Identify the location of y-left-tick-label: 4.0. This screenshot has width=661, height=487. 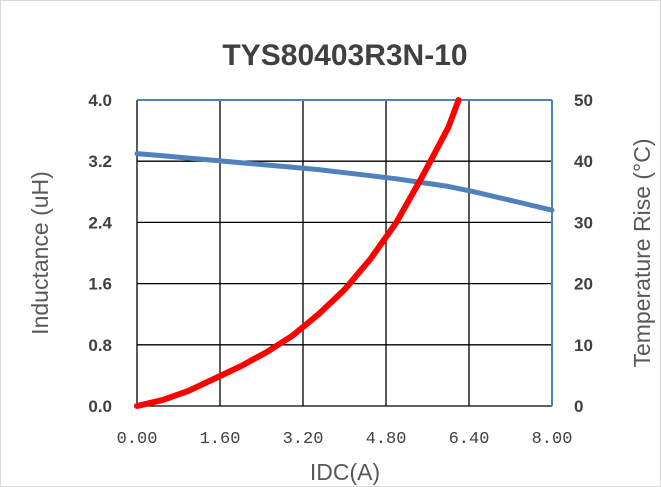
(100, 100).